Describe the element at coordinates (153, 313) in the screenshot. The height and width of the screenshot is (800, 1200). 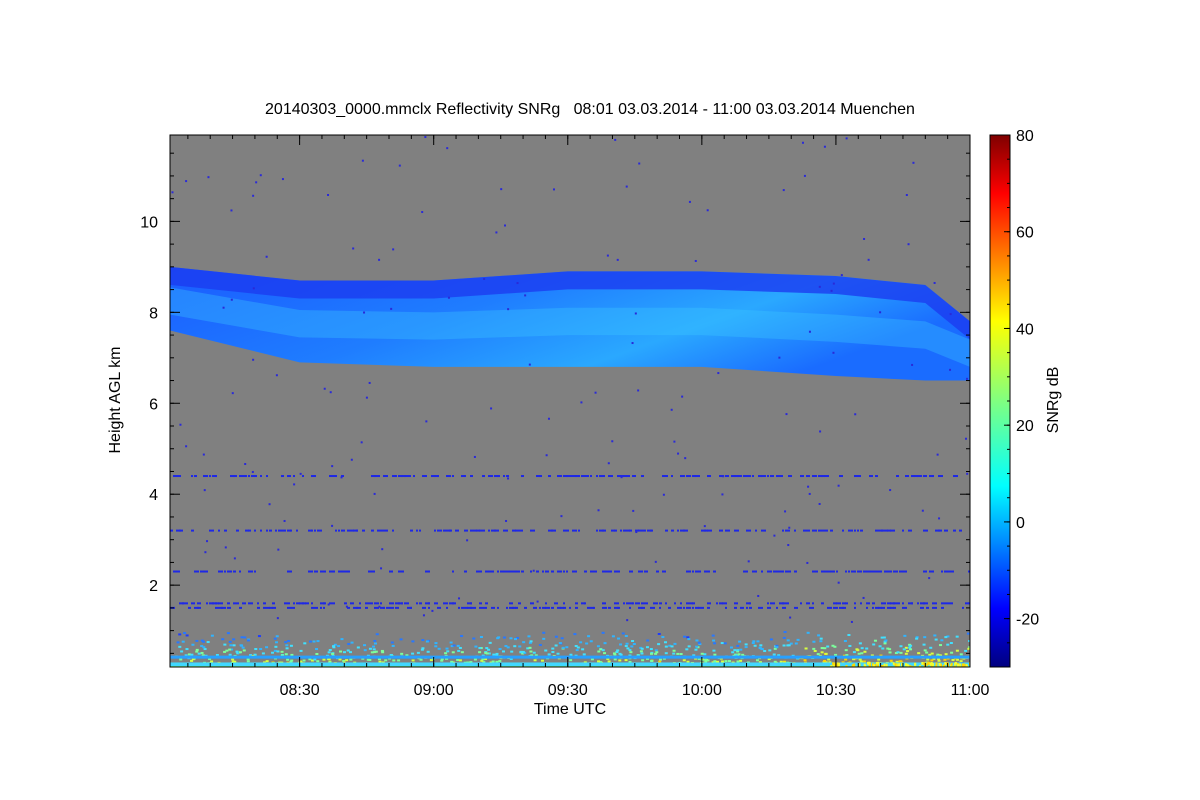
I see `y-tick-label-3: 8` at that location.